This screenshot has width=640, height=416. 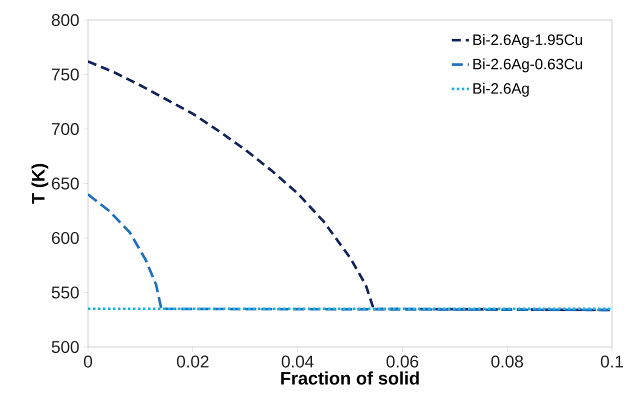 What do you see at coordinates (65, 292) in the screenshot?
I see `y-tick-label: 550` at bounding box center [65, 292].